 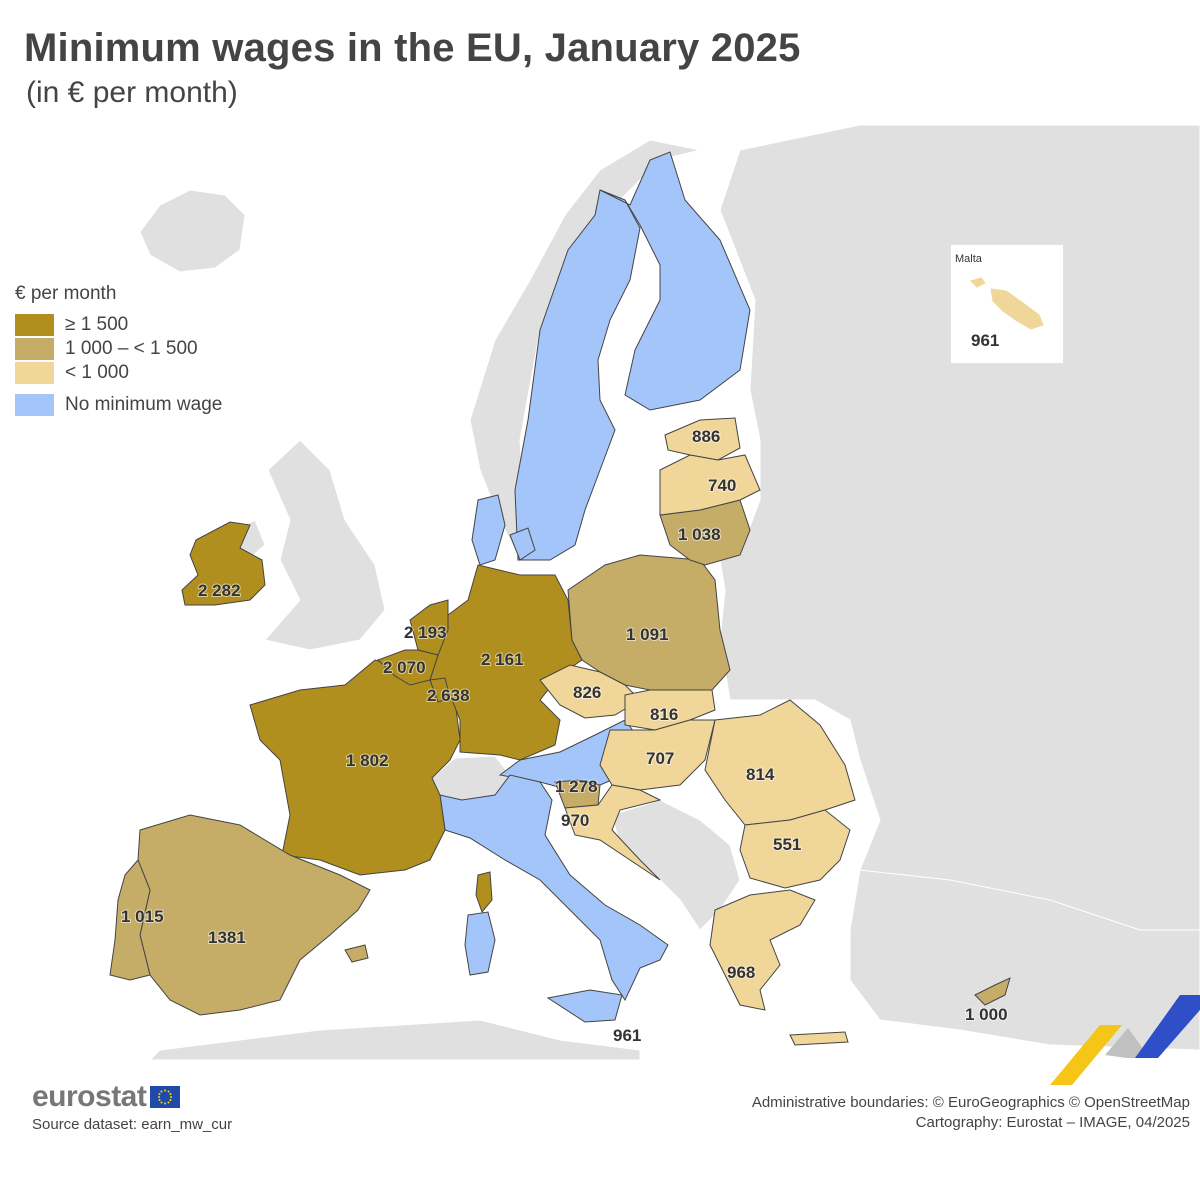 What do you see at coordinates (132, 1124) in the screenshot?
I see `source-dataset: Source dataset: earn_mw_cur` at bounding box center [132, 1124].